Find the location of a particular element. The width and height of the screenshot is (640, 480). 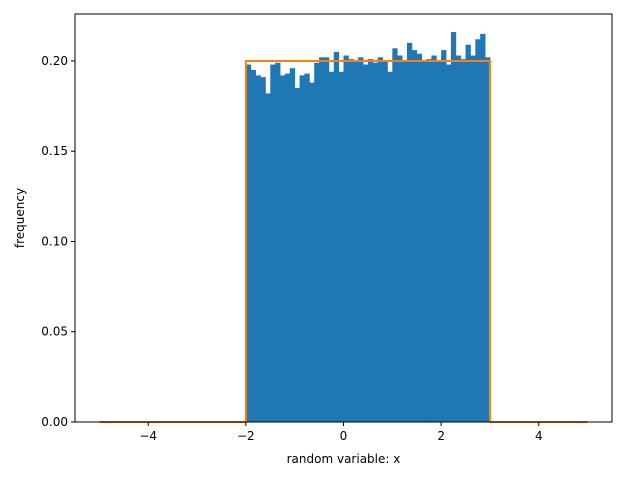

x-tick-label: −2 is located at coordinates (246, 436).